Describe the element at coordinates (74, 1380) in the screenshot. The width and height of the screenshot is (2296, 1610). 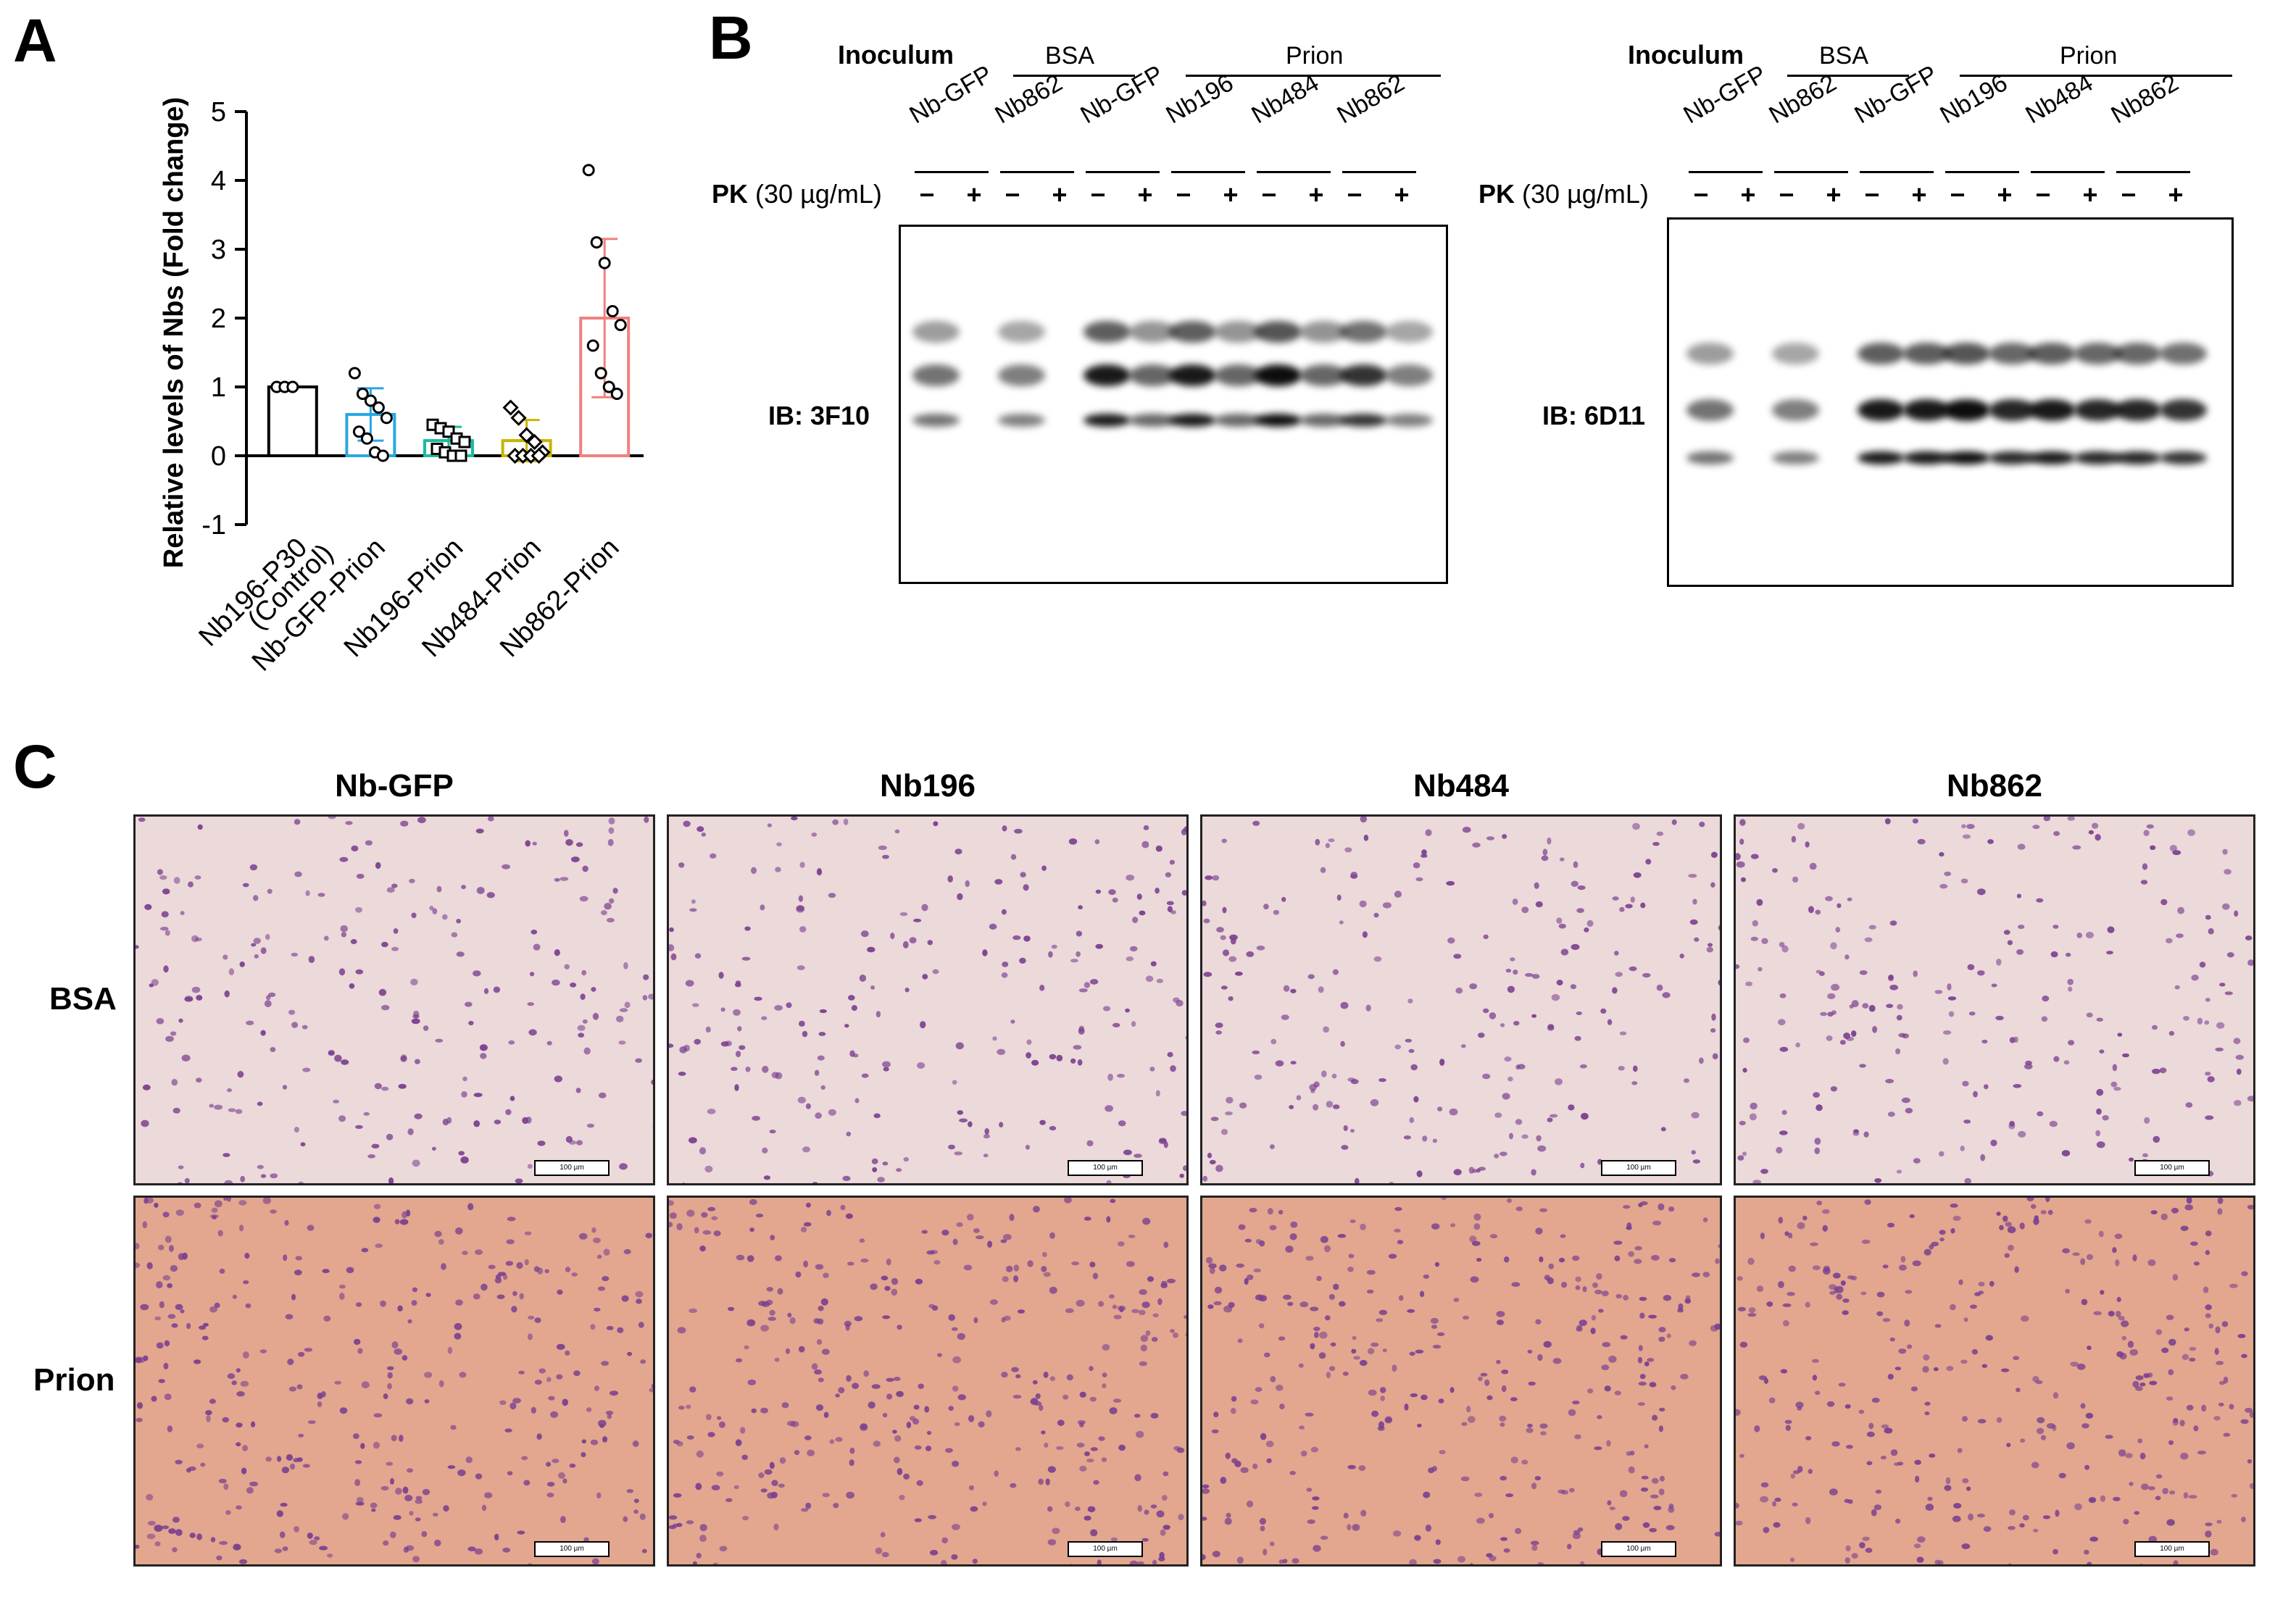
I see `row-header: Prion` at that location.